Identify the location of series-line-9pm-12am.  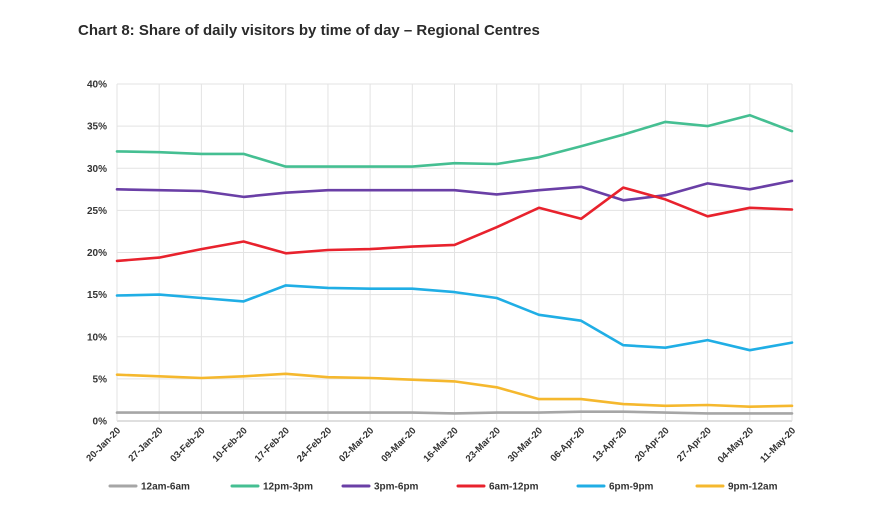
(454, 390).